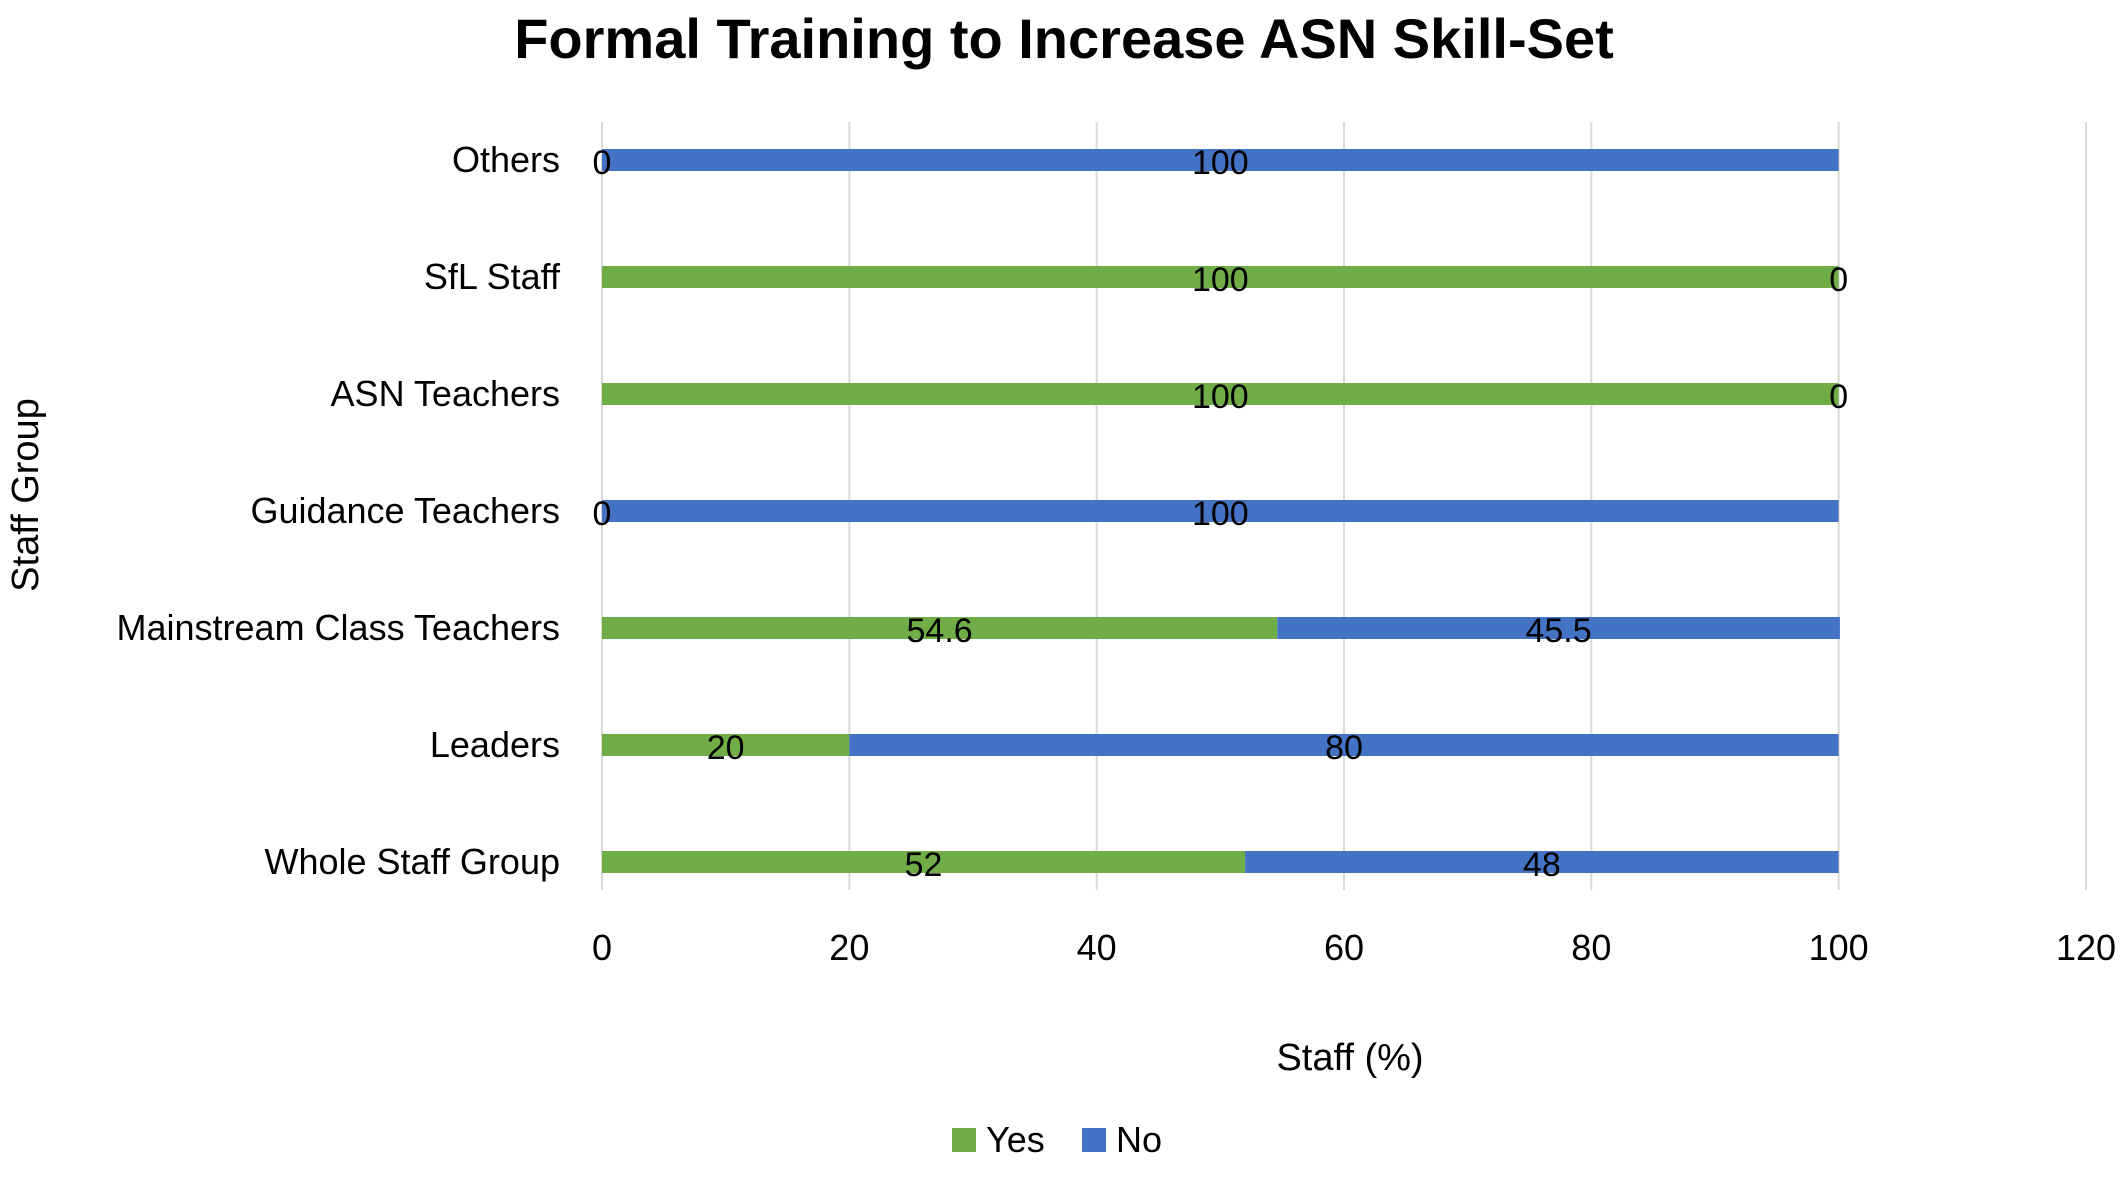 This screenshot has height=1180, width=2128. I want to click on bar-no-mainstream-class-teachers, so click(1558, 628).